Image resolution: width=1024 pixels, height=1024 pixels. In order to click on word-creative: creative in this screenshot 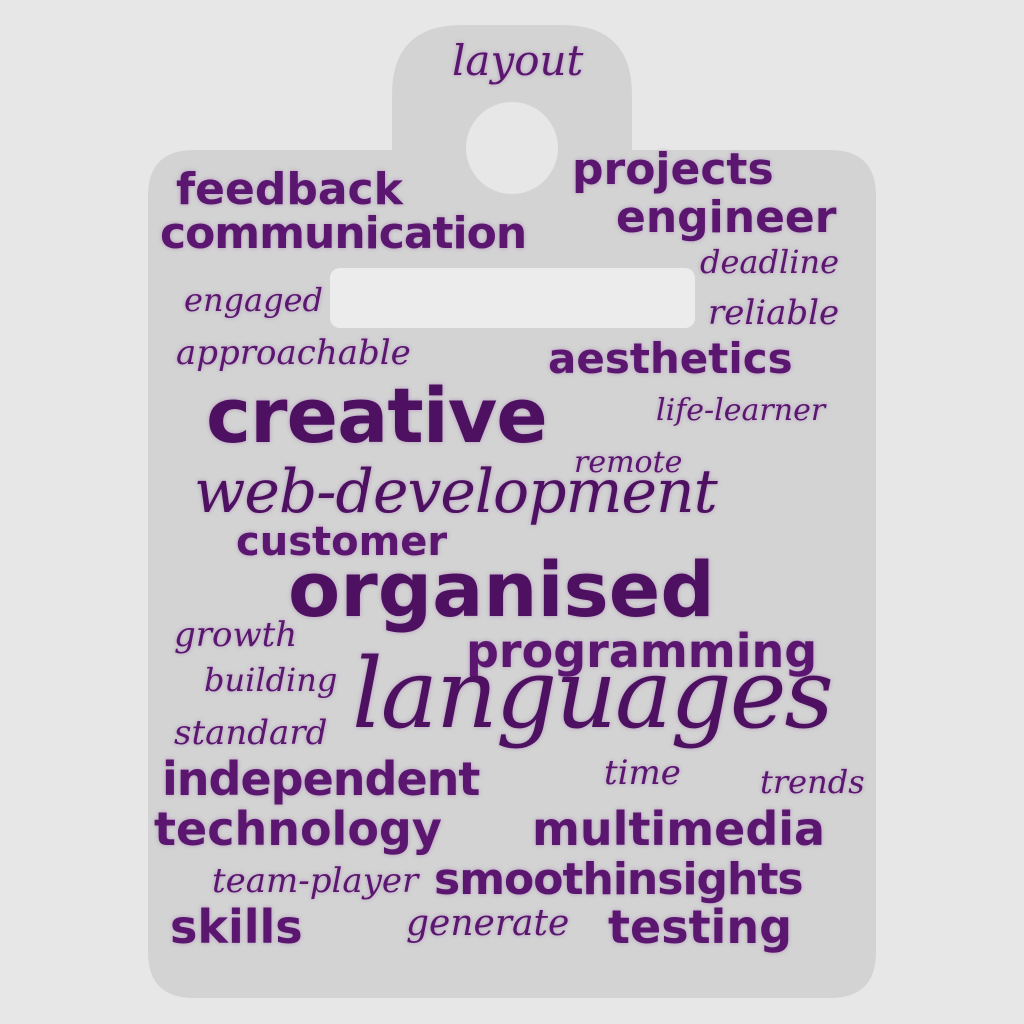, I will do `click(377, 415)`.